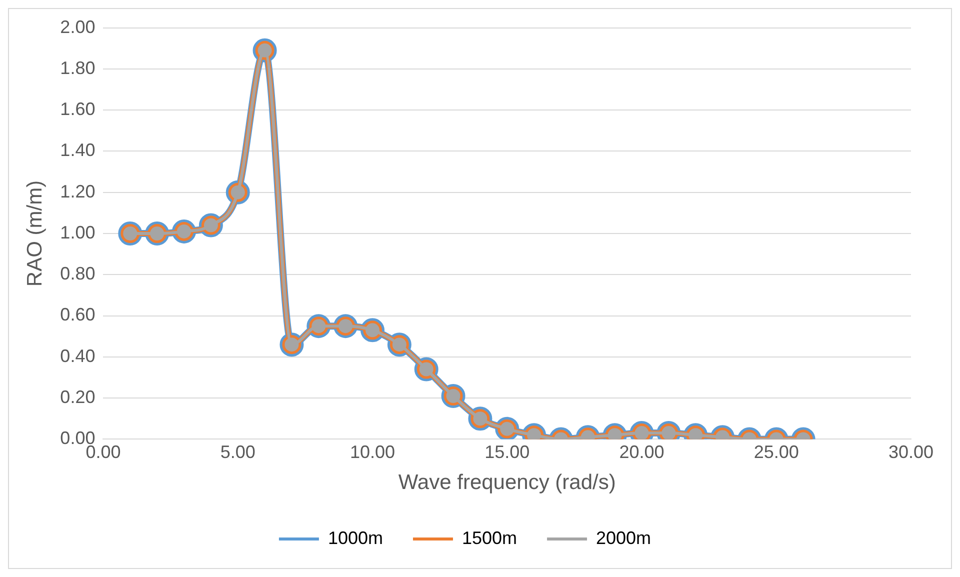 The width and height of the screenshot is (960, 577). Describe the element at coordinates (78, 26) in the screenshot. I see `y-tick-label: 2.00` at that location.